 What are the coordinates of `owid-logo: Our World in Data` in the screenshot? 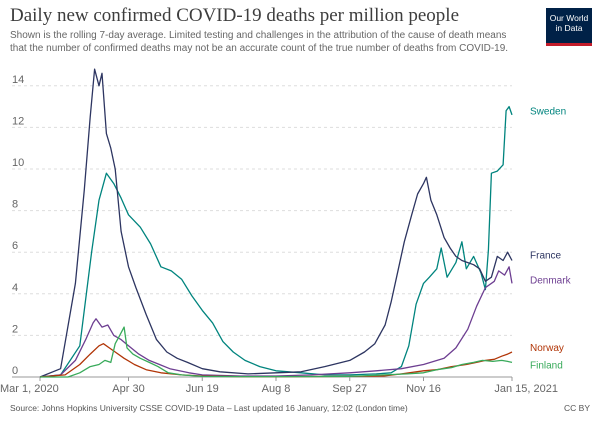 It's located at (569, 27).